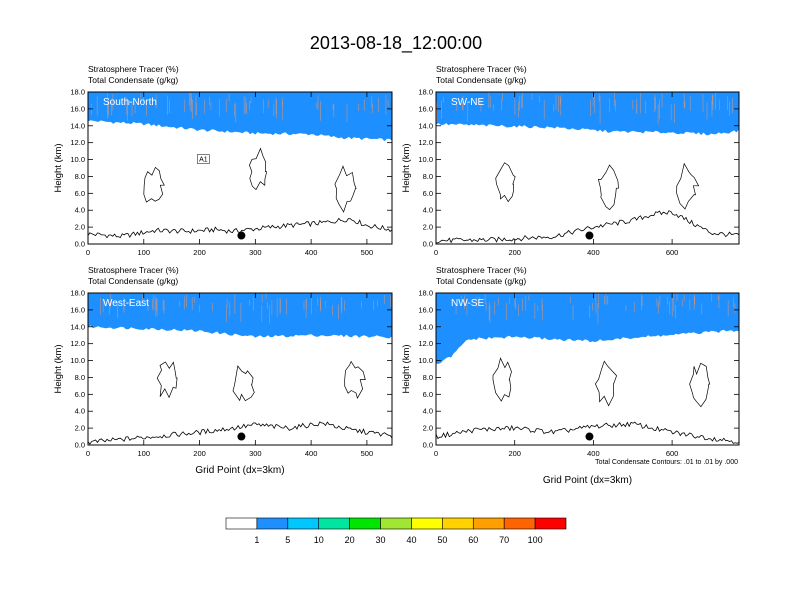 Image resolution: width=792 pixels, height=612 pixels. Describe the element at coordinates (130, 102) in the screenshot. I see `panel-label: South-North` at that location.